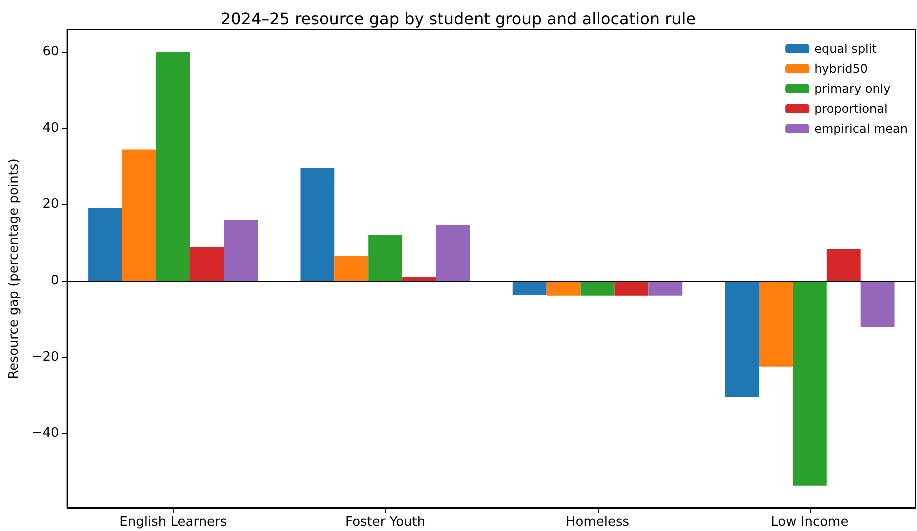 This screenshot has width=917, height=531. I want to click on legend-label: equal split, so click(846, 49).